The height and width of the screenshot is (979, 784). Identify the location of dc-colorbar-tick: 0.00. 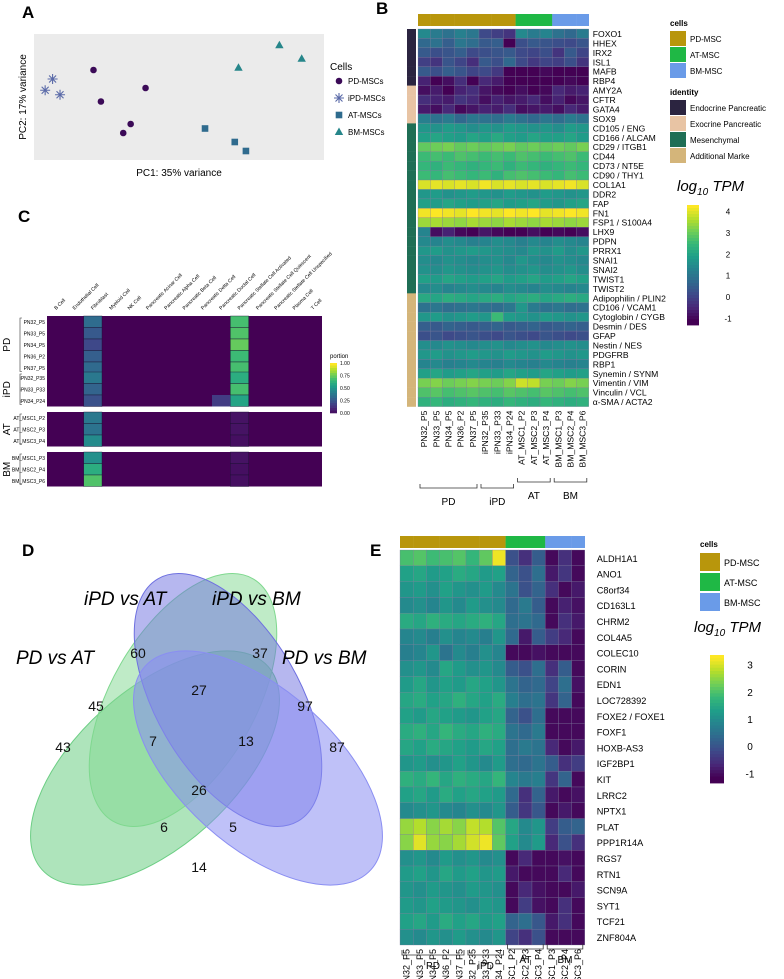
(345, 414).